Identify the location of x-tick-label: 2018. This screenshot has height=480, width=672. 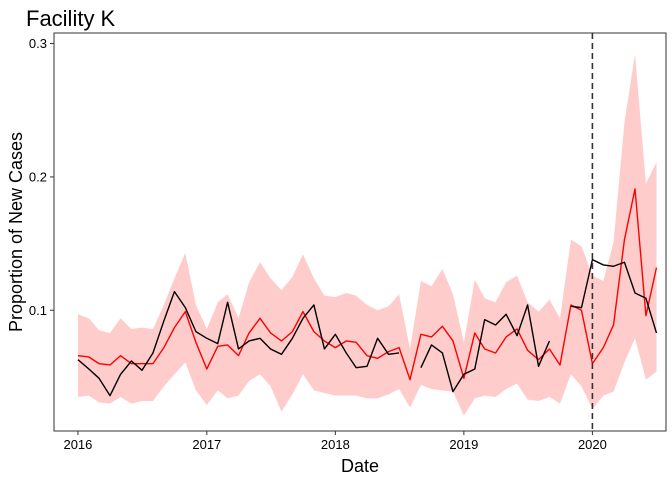
(335, 444).